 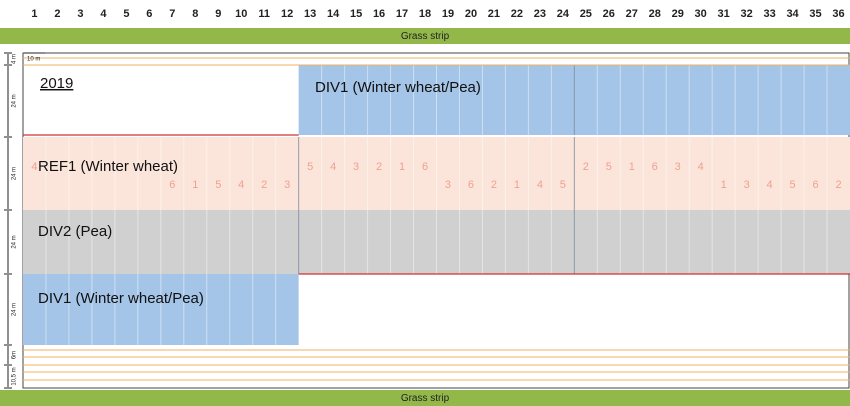 What do you see at coordinates (701, 14) in the screenshot?
I see `column-number: 30` at bounding box center [701, 14].